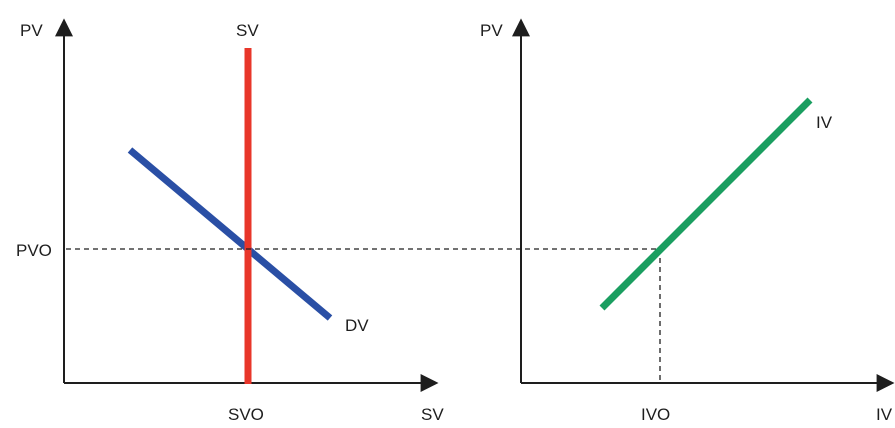 The image size is (895, 428). What do you see at coordinates (31, 30) in the screenshot?
I see `left-y-axis-label: PV` at bounding box center [31, 30].